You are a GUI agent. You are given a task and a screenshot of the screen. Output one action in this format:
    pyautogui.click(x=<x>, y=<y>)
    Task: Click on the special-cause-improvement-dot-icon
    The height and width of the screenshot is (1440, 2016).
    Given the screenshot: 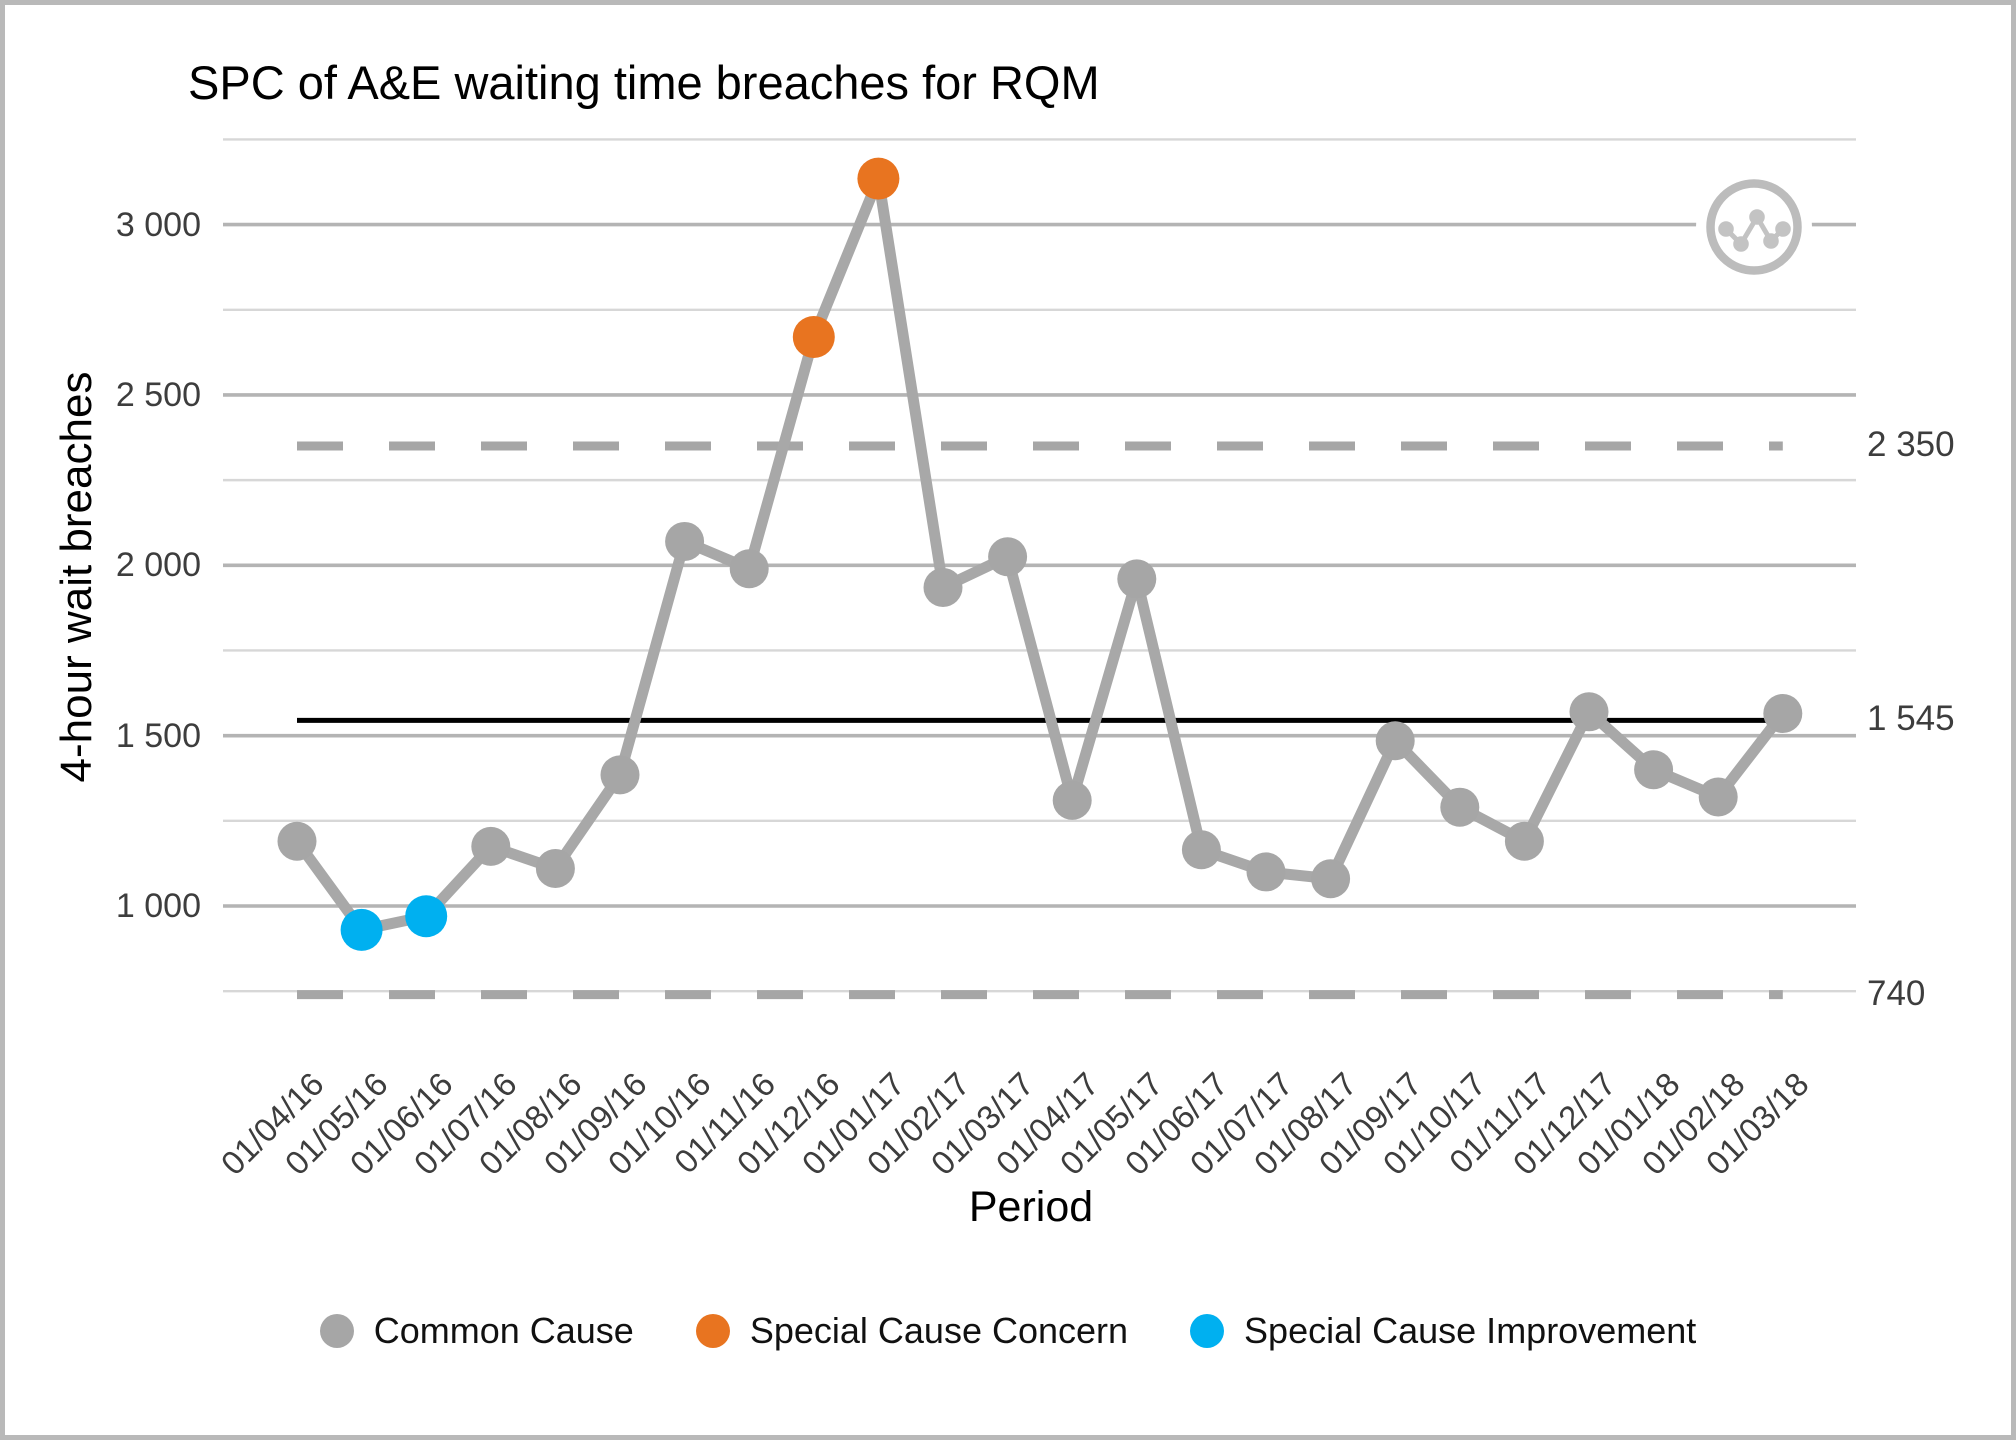 What is the action you would take?
    pyautogui.click(x=1207, y=1331)
    